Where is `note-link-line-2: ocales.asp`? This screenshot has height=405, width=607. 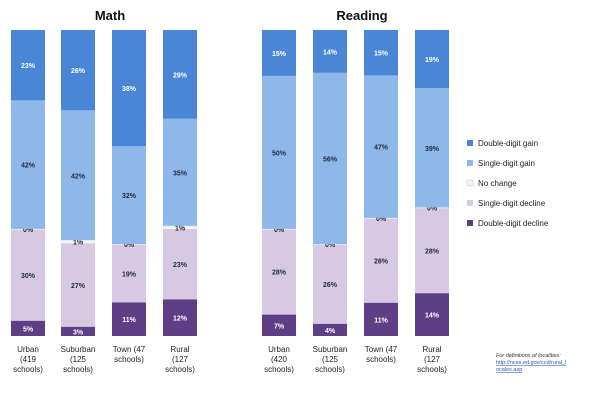
note-link-line-2: ocales.asp is located at coordinates (509, 370).